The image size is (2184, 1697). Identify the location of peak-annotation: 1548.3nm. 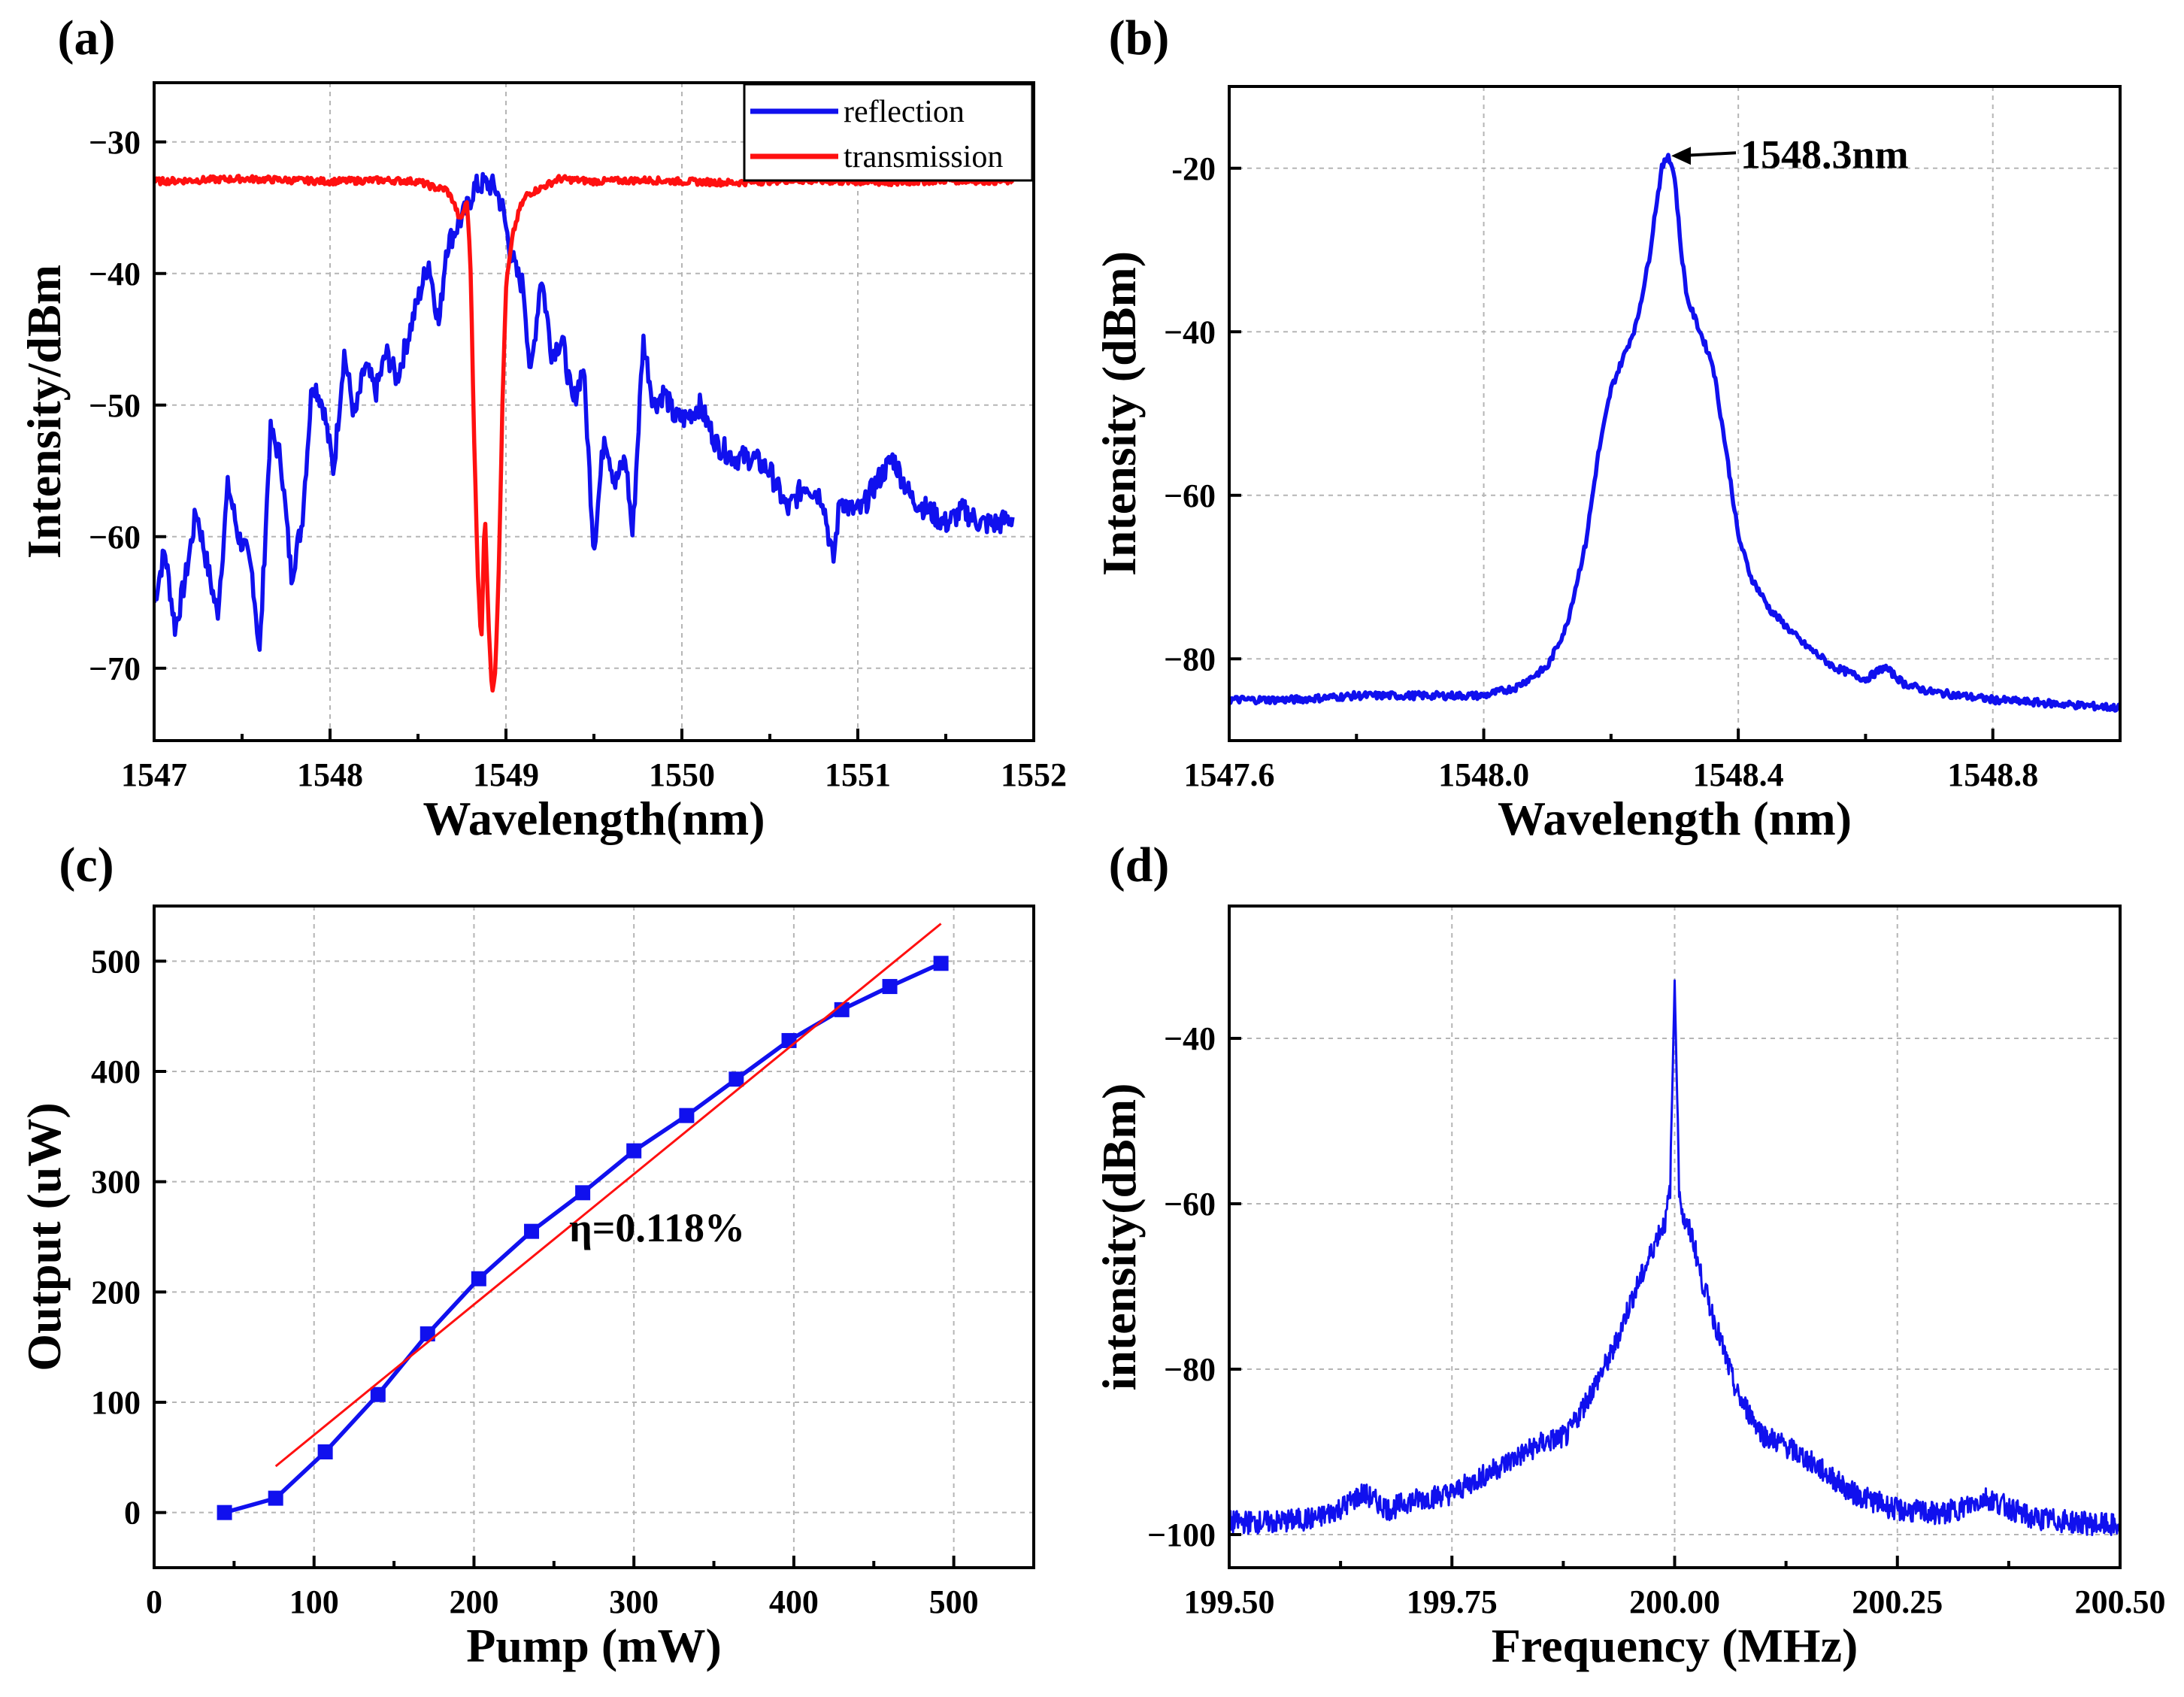
(1790, 154).